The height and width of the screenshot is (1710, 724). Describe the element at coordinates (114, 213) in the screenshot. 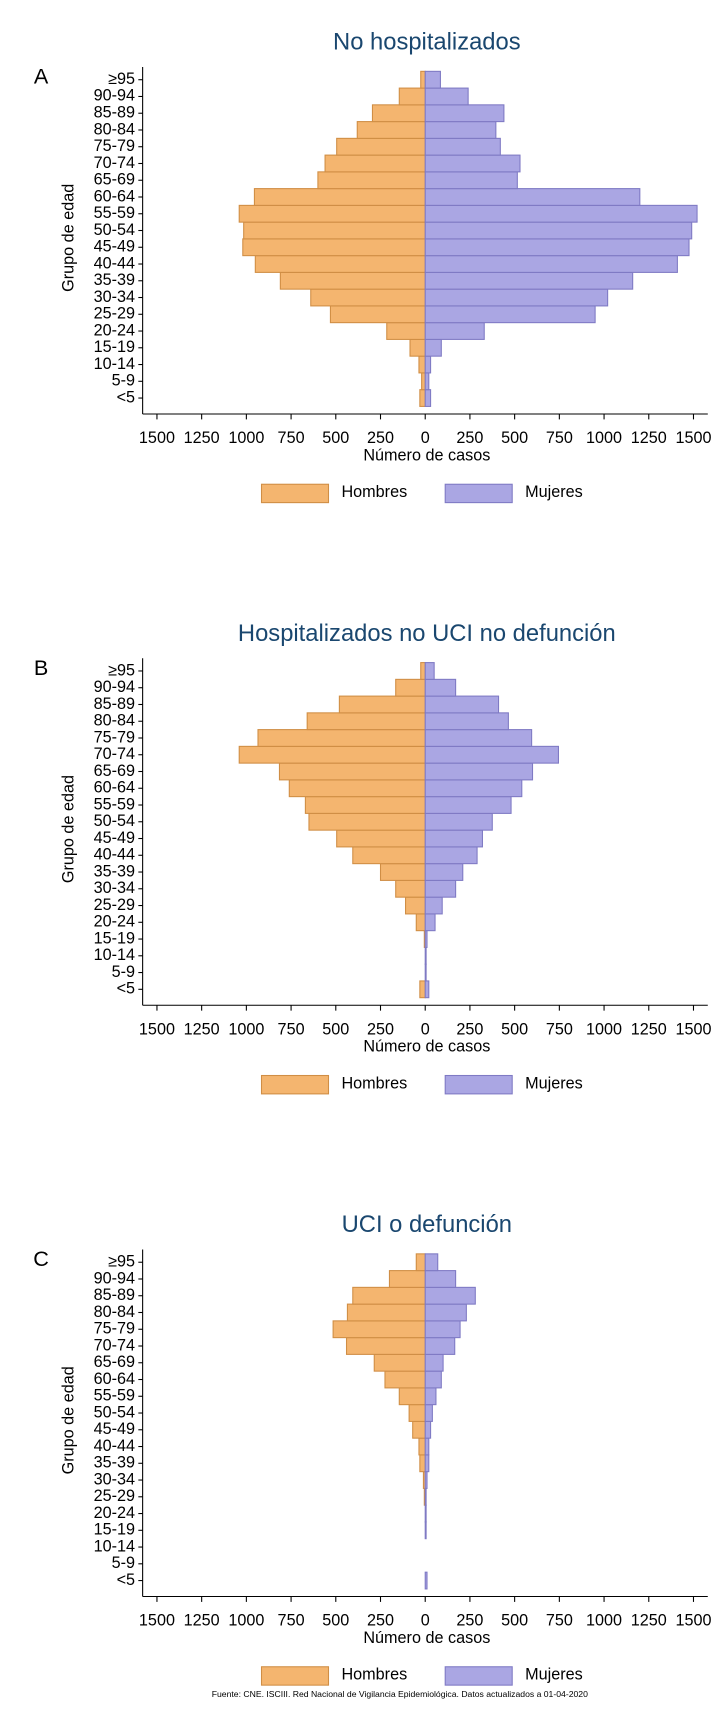

I see `y-tick-label: 55-59` at that location.